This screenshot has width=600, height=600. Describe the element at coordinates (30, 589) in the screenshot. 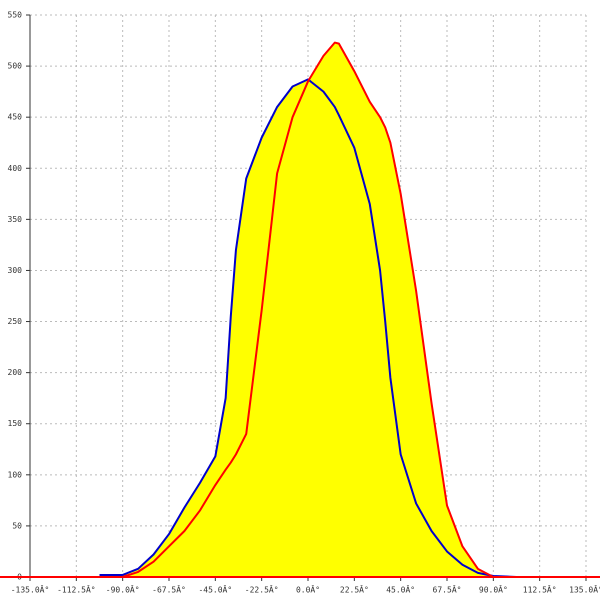

I see `x-tick-label: -135.0Â°` at that location.